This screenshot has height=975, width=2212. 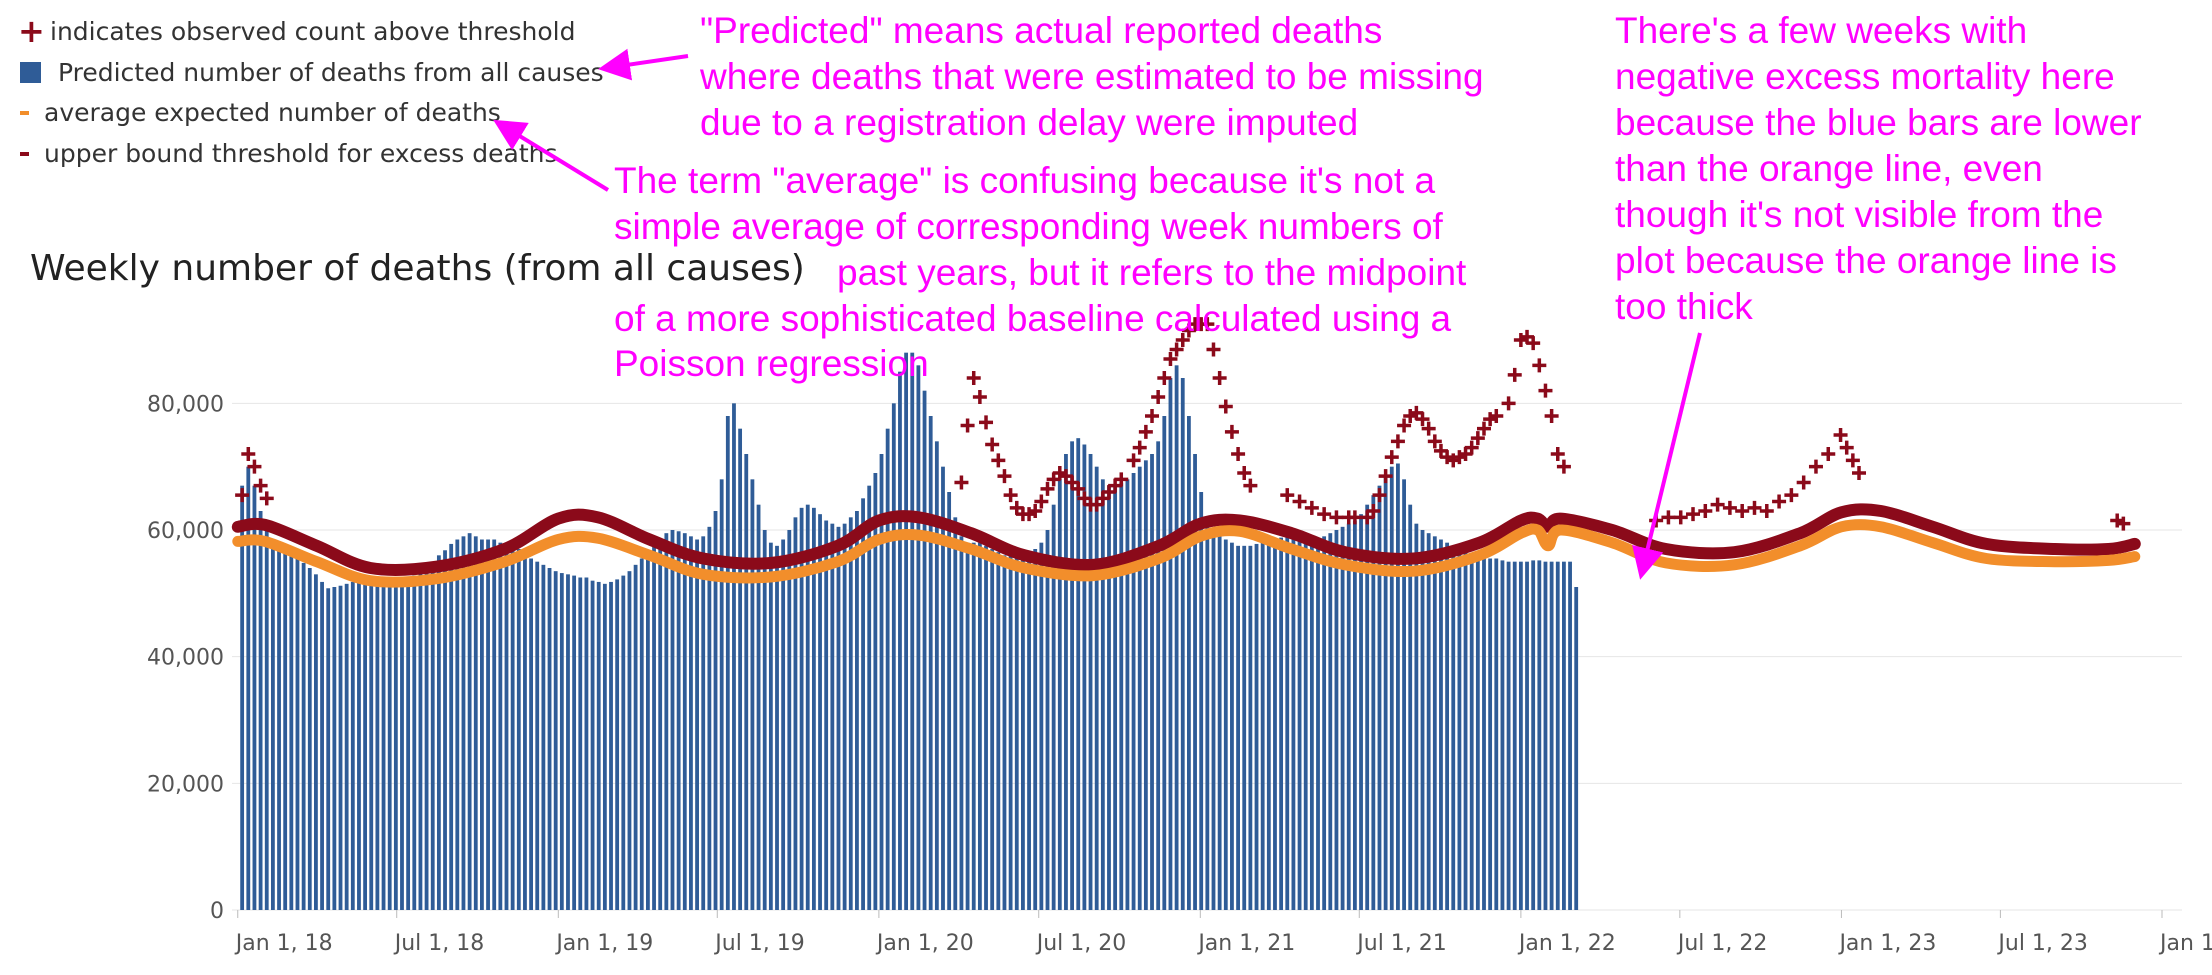 I want to click on x-tick-label: Jul 1, 21, so click(x=1401, y=943).